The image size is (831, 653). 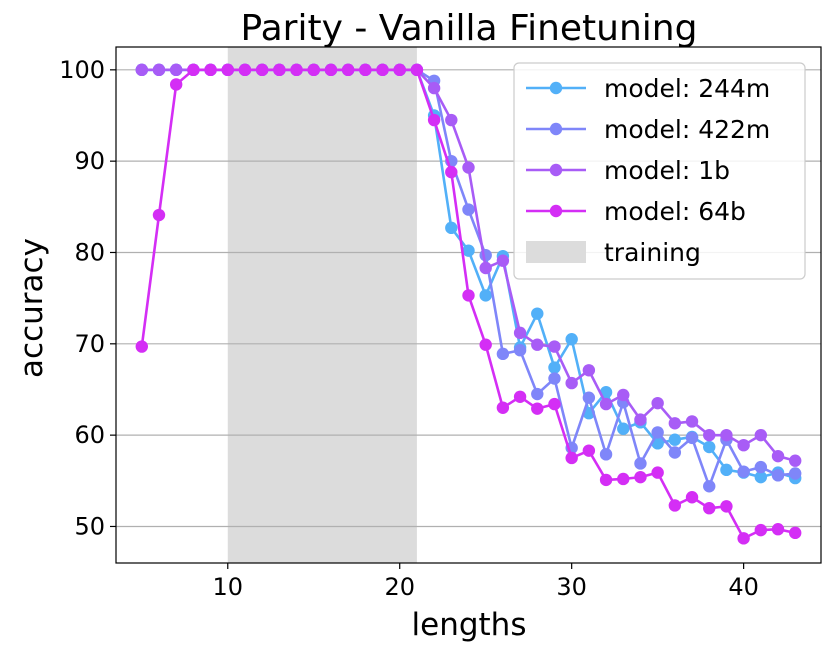 What do you see at coordinates (89, 344) in the screenshot?
I see `y-tick-label: 70` at bounding box center [89, 344].